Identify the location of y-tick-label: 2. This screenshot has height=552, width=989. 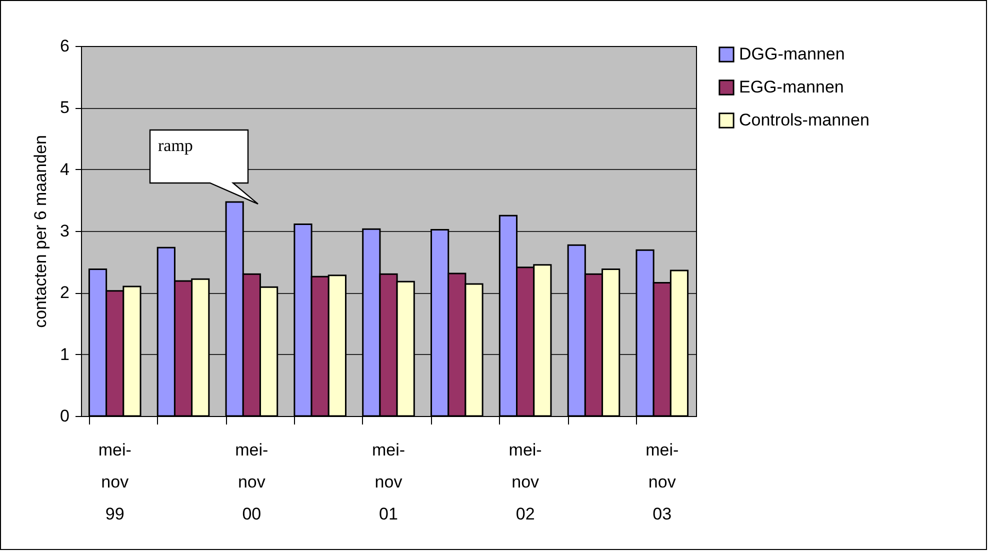
(65, 292).